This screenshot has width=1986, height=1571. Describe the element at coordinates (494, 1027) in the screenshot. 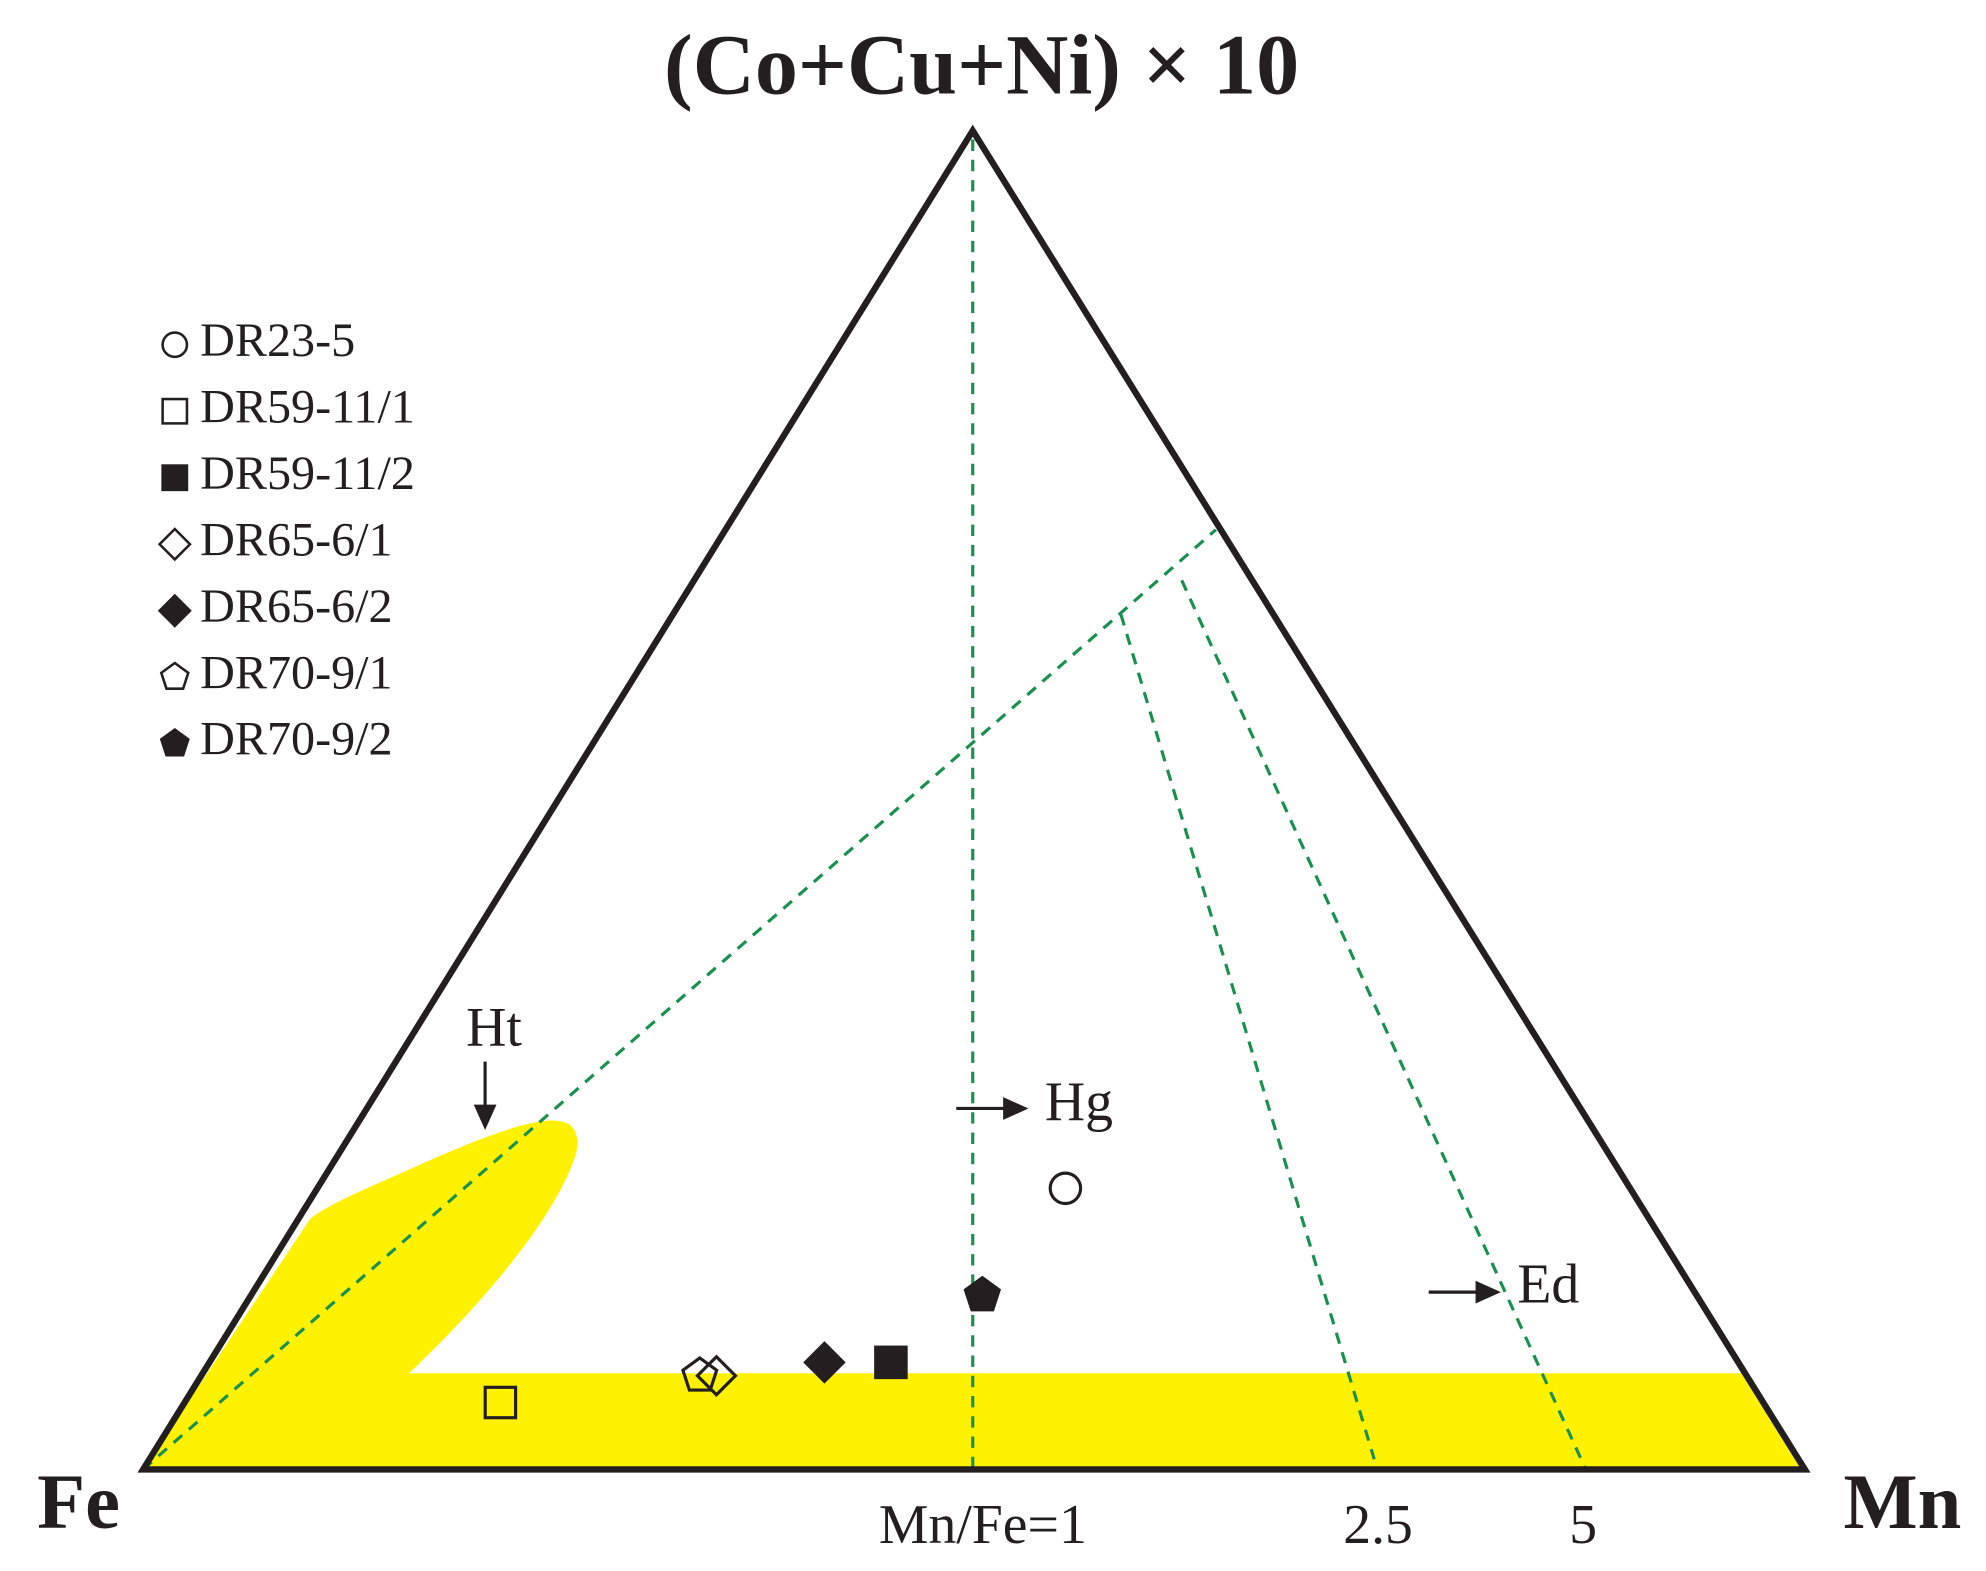

I see `field-label: Ht` at that location.